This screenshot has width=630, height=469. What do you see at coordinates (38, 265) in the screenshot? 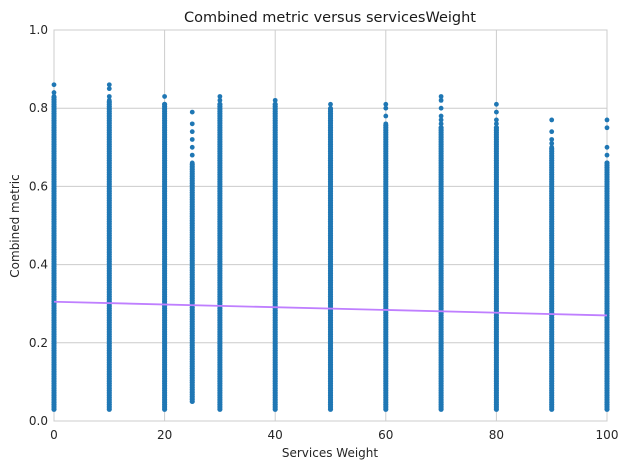
I see `y-tick-label: 0.4` at bounding box center [38, 265].